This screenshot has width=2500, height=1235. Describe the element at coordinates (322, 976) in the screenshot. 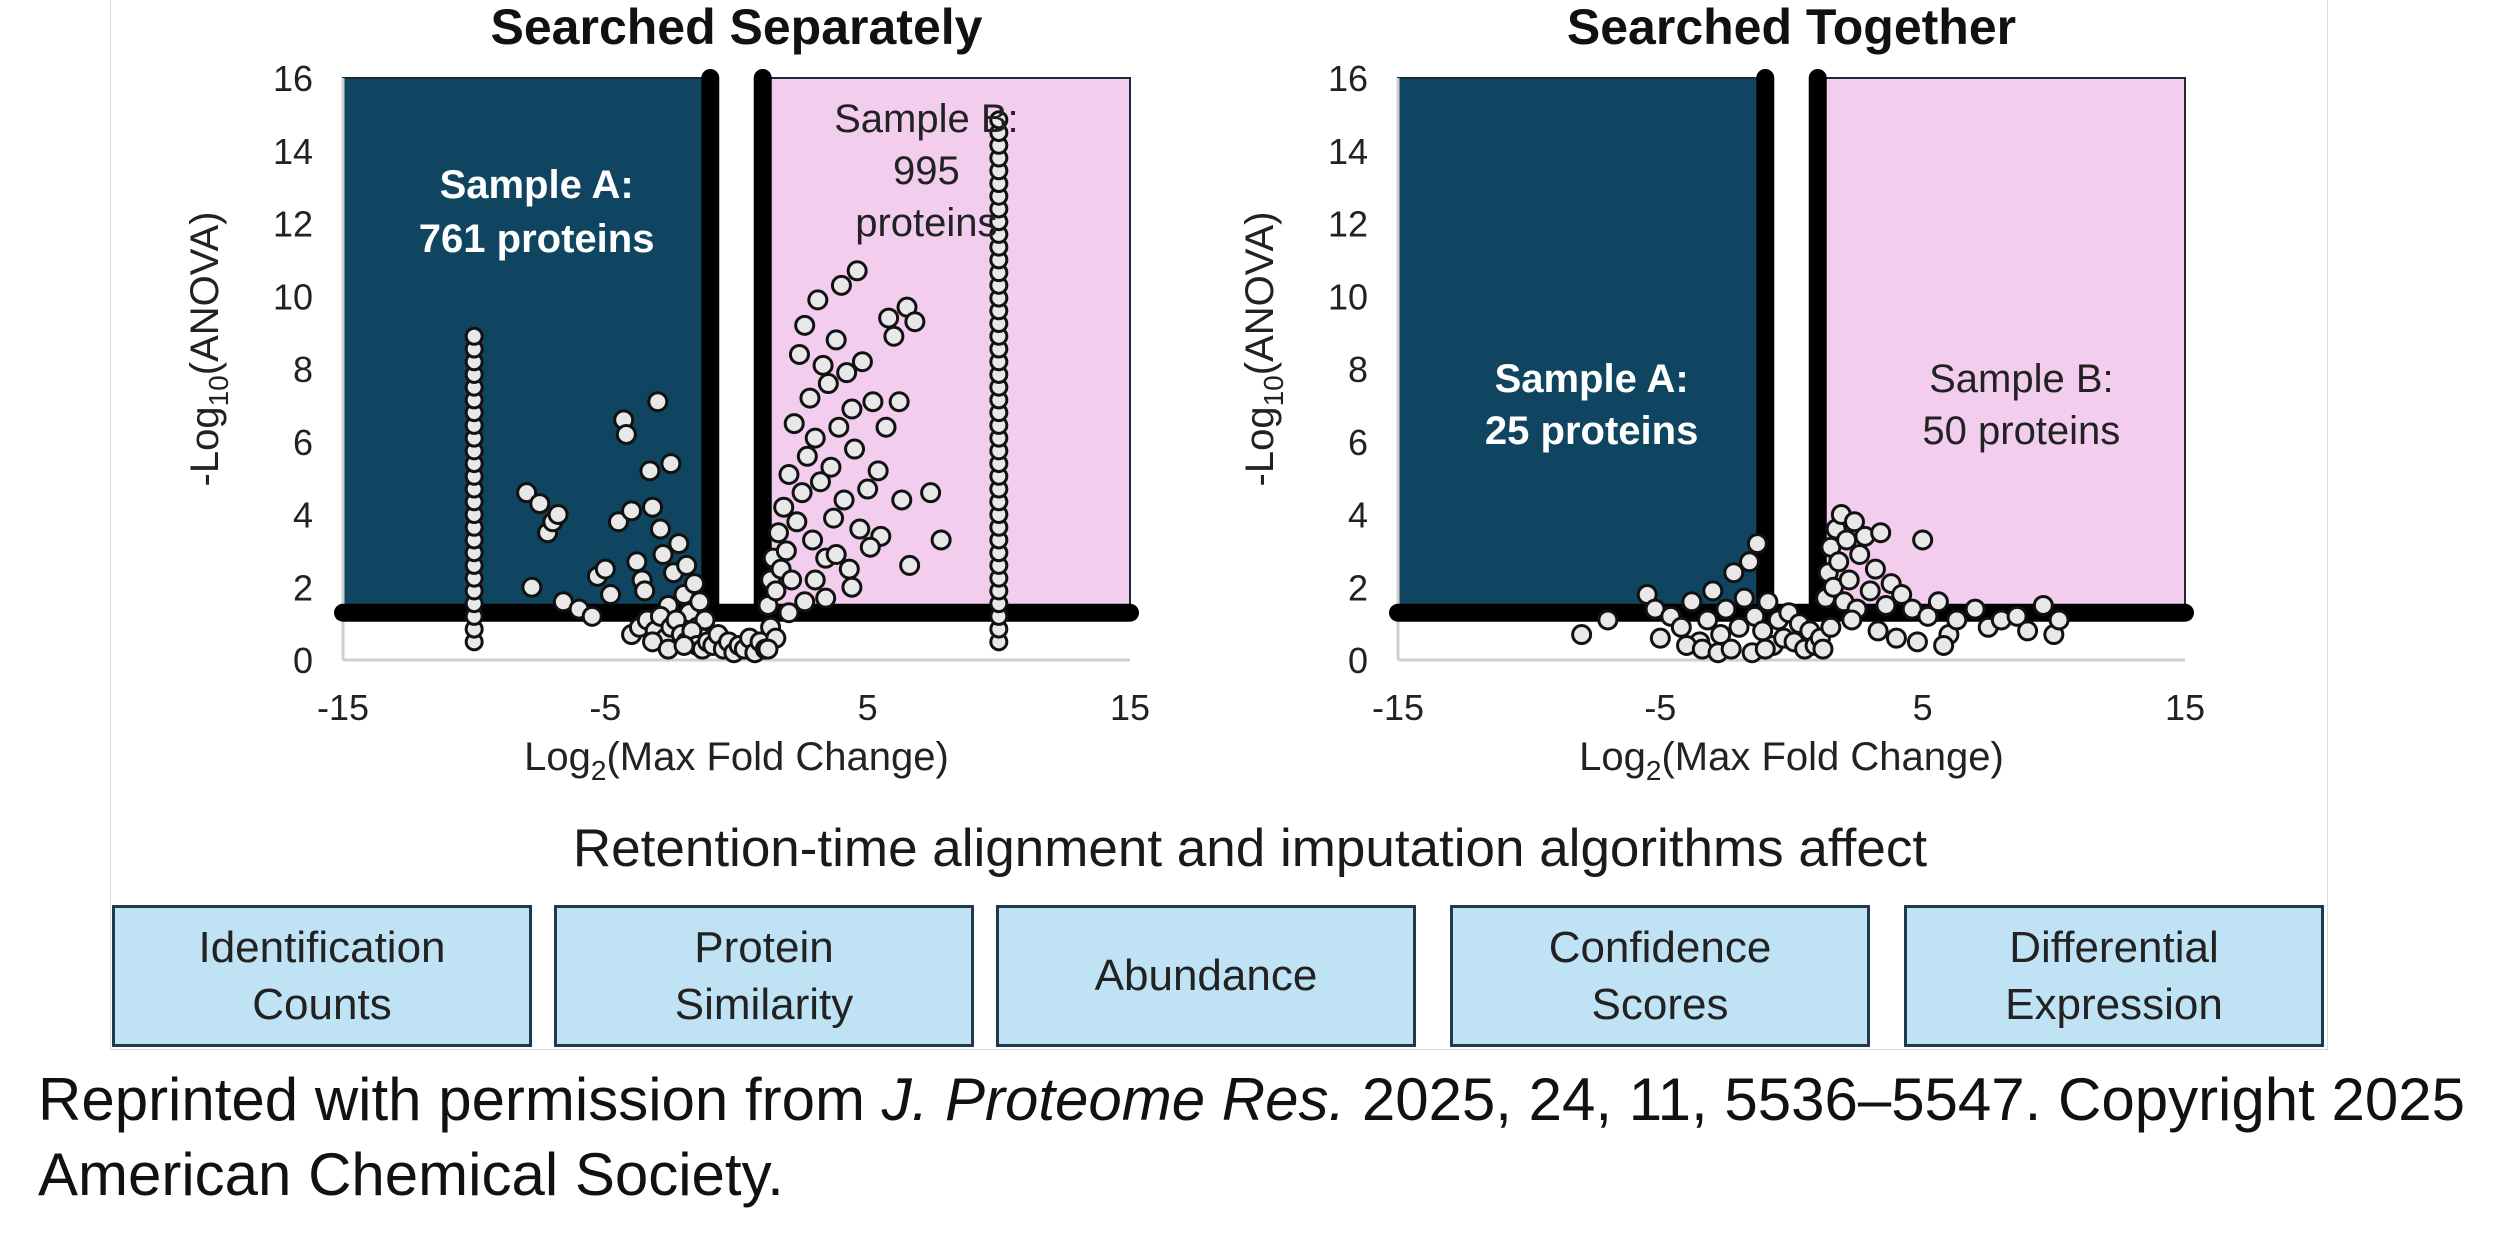

I see `box-identification-counts: Identification Counts` at that location.